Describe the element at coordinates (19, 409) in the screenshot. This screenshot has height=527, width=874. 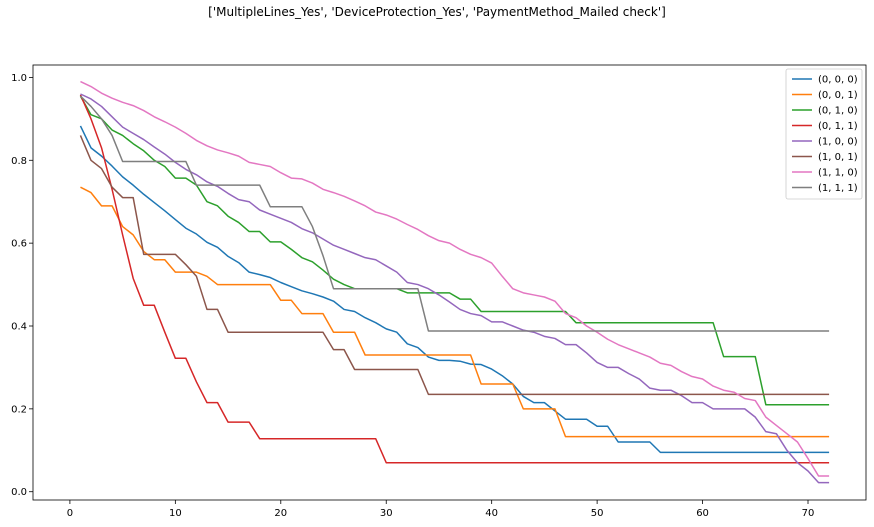
I see `y-tick-label: 0.2` at that location.